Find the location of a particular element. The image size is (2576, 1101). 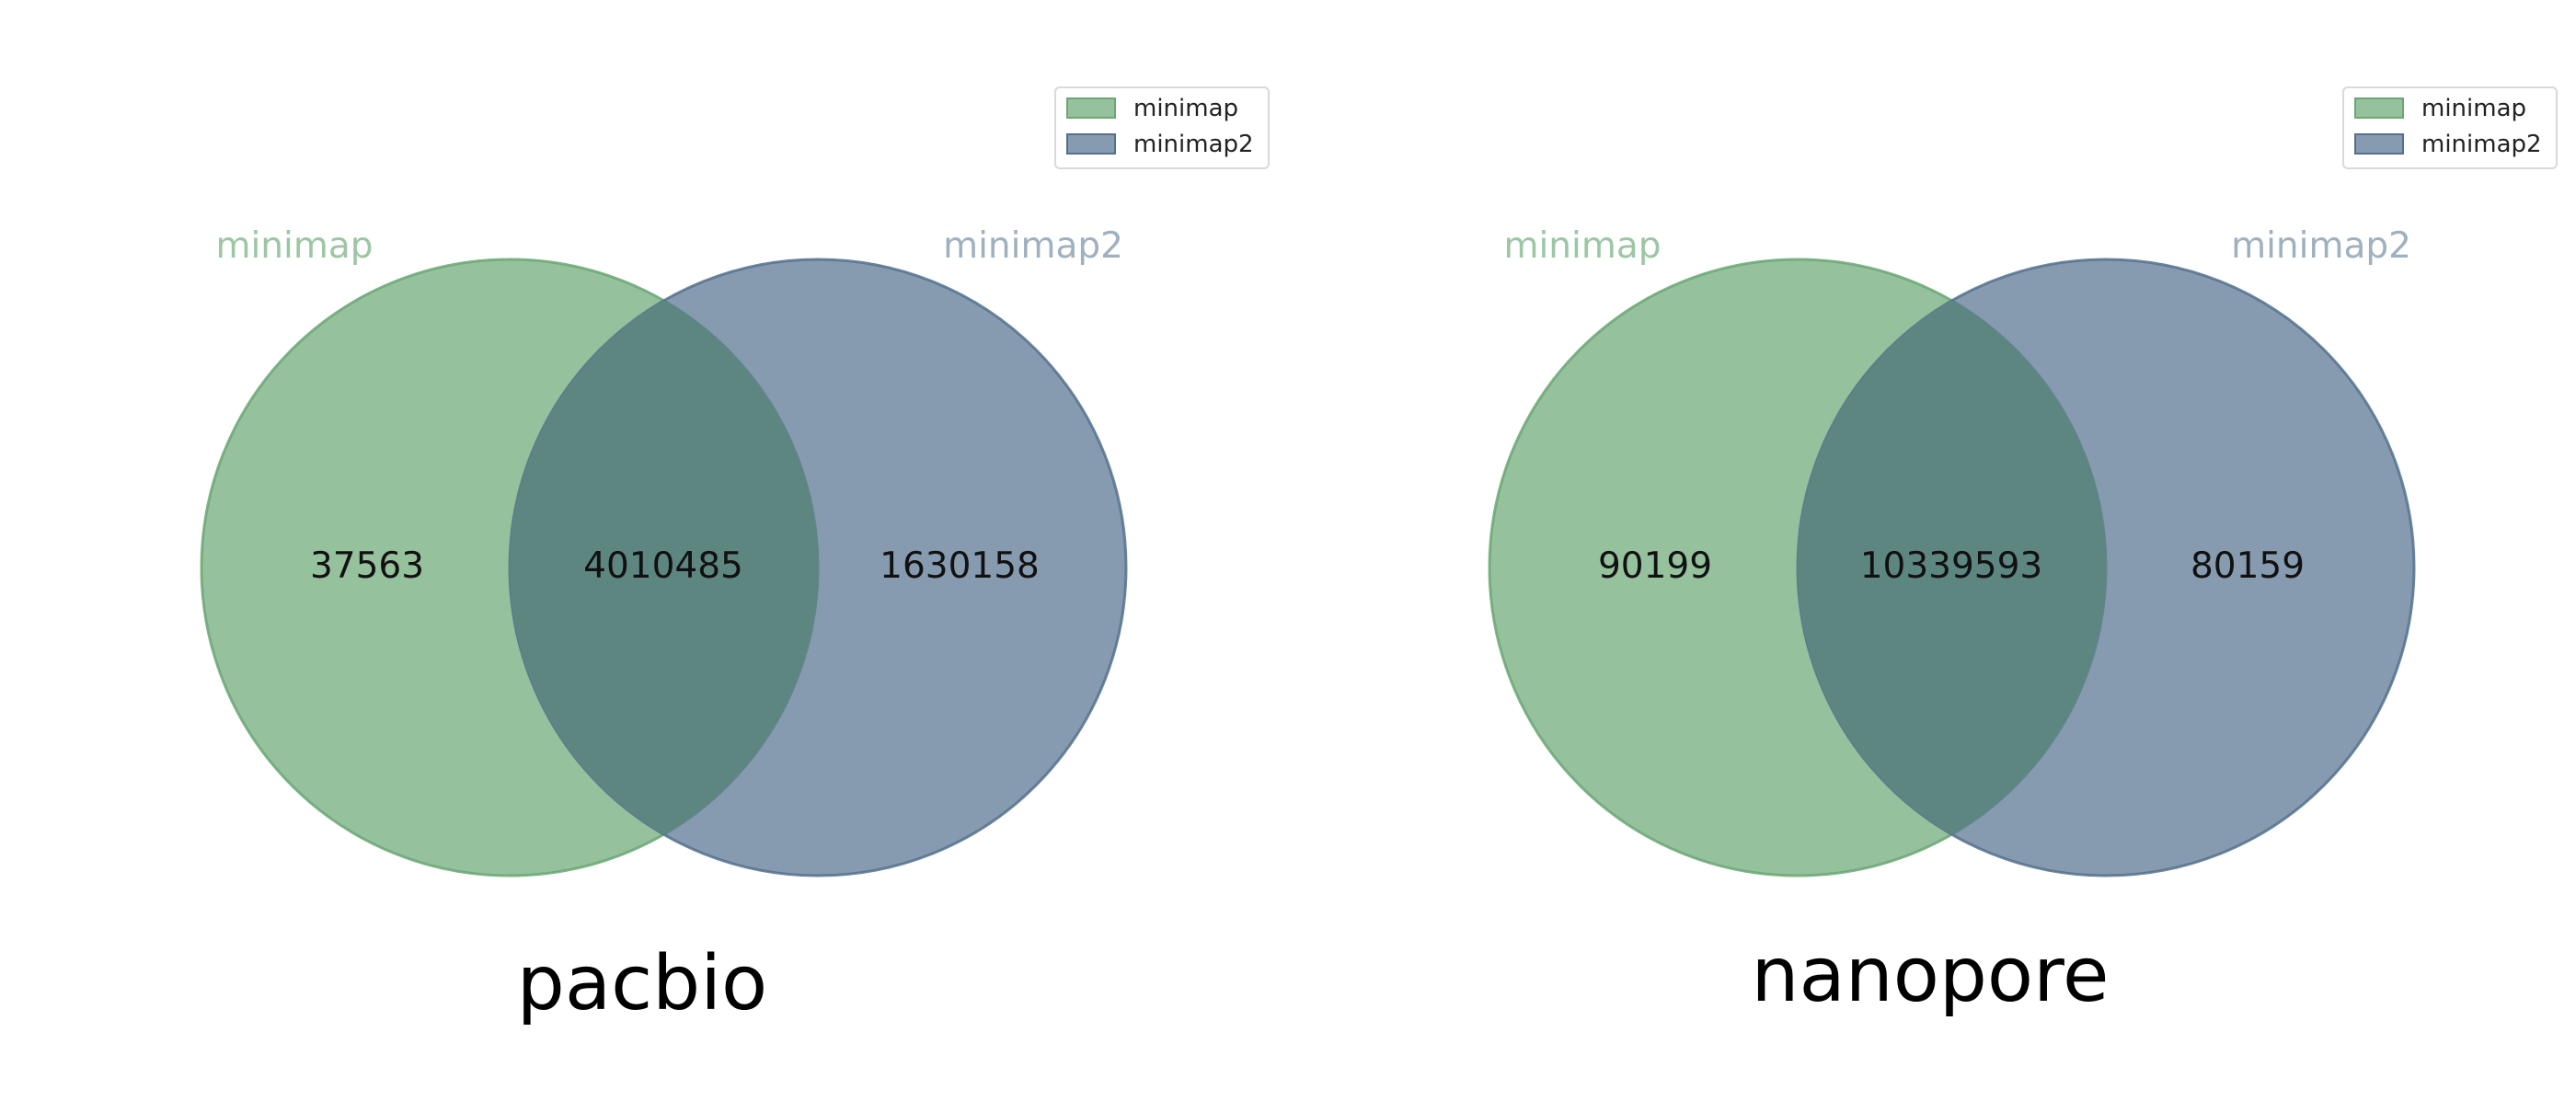

count-both: 10339593 is located at coordinates (1951, 566).